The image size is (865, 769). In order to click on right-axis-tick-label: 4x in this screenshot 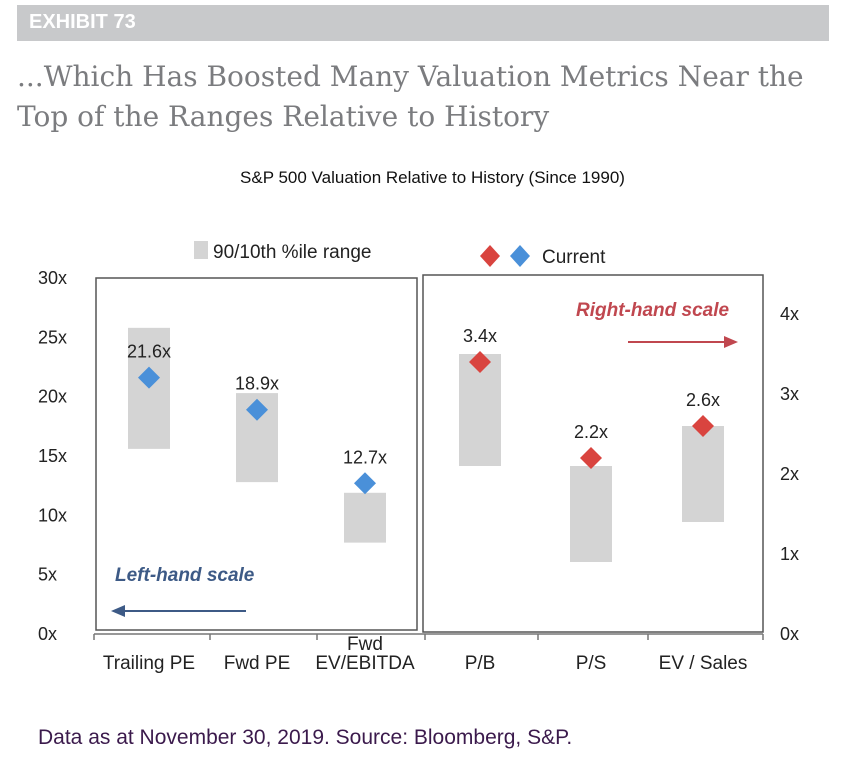, I will do `click(789, 314)`.